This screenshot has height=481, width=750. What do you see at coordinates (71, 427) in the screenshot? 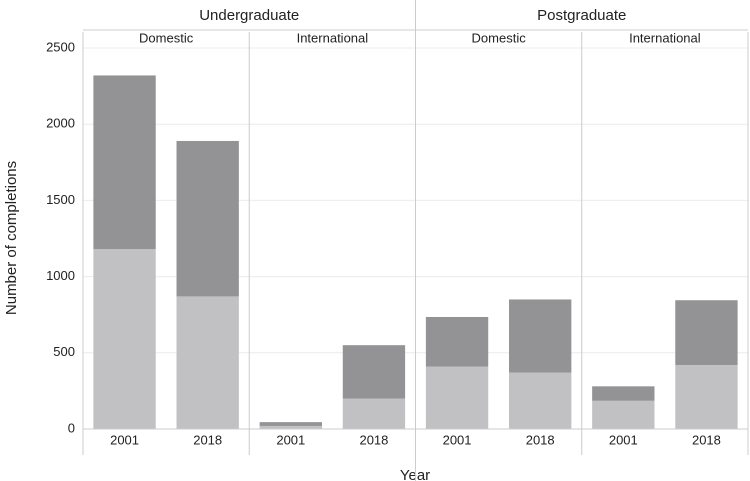
I see `y-tick-label: 0` at bounding box center [71, 427].